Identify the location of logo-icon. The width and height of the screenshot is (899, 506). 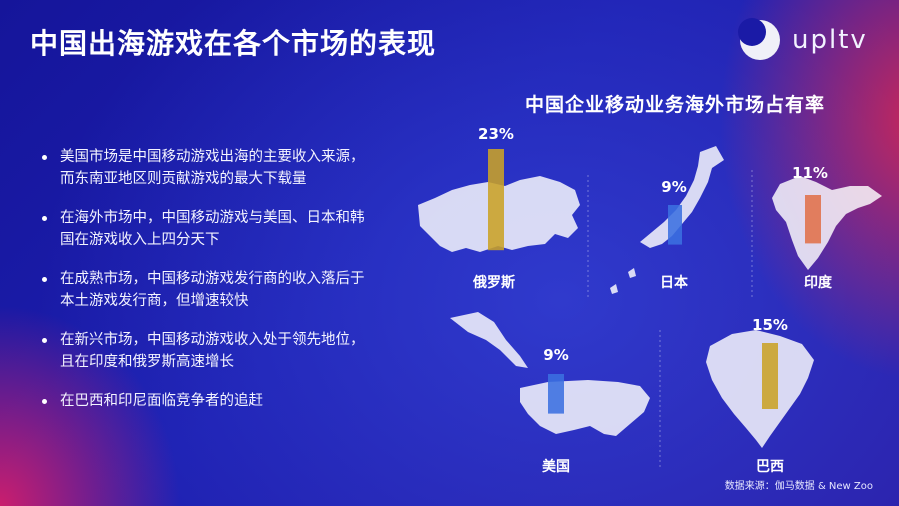
(759, 39).